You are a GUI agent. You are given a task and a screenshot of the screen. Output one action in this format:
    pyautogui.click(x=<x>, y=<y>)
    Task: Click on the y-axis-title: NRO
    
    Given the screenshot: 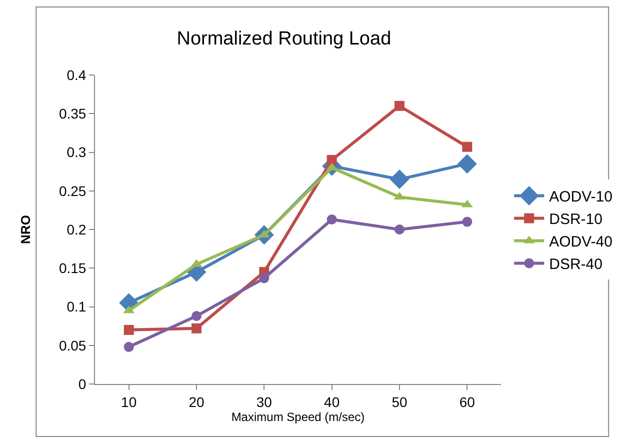 What is the action you would take?
    pyautogui.click(x=25, y=229)
    